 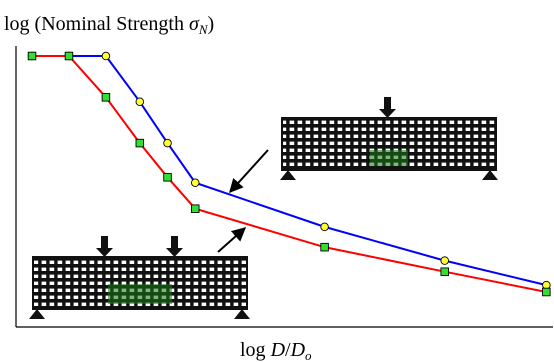 I want to click on load-arrow-shaft, so click(x=387, y=103).